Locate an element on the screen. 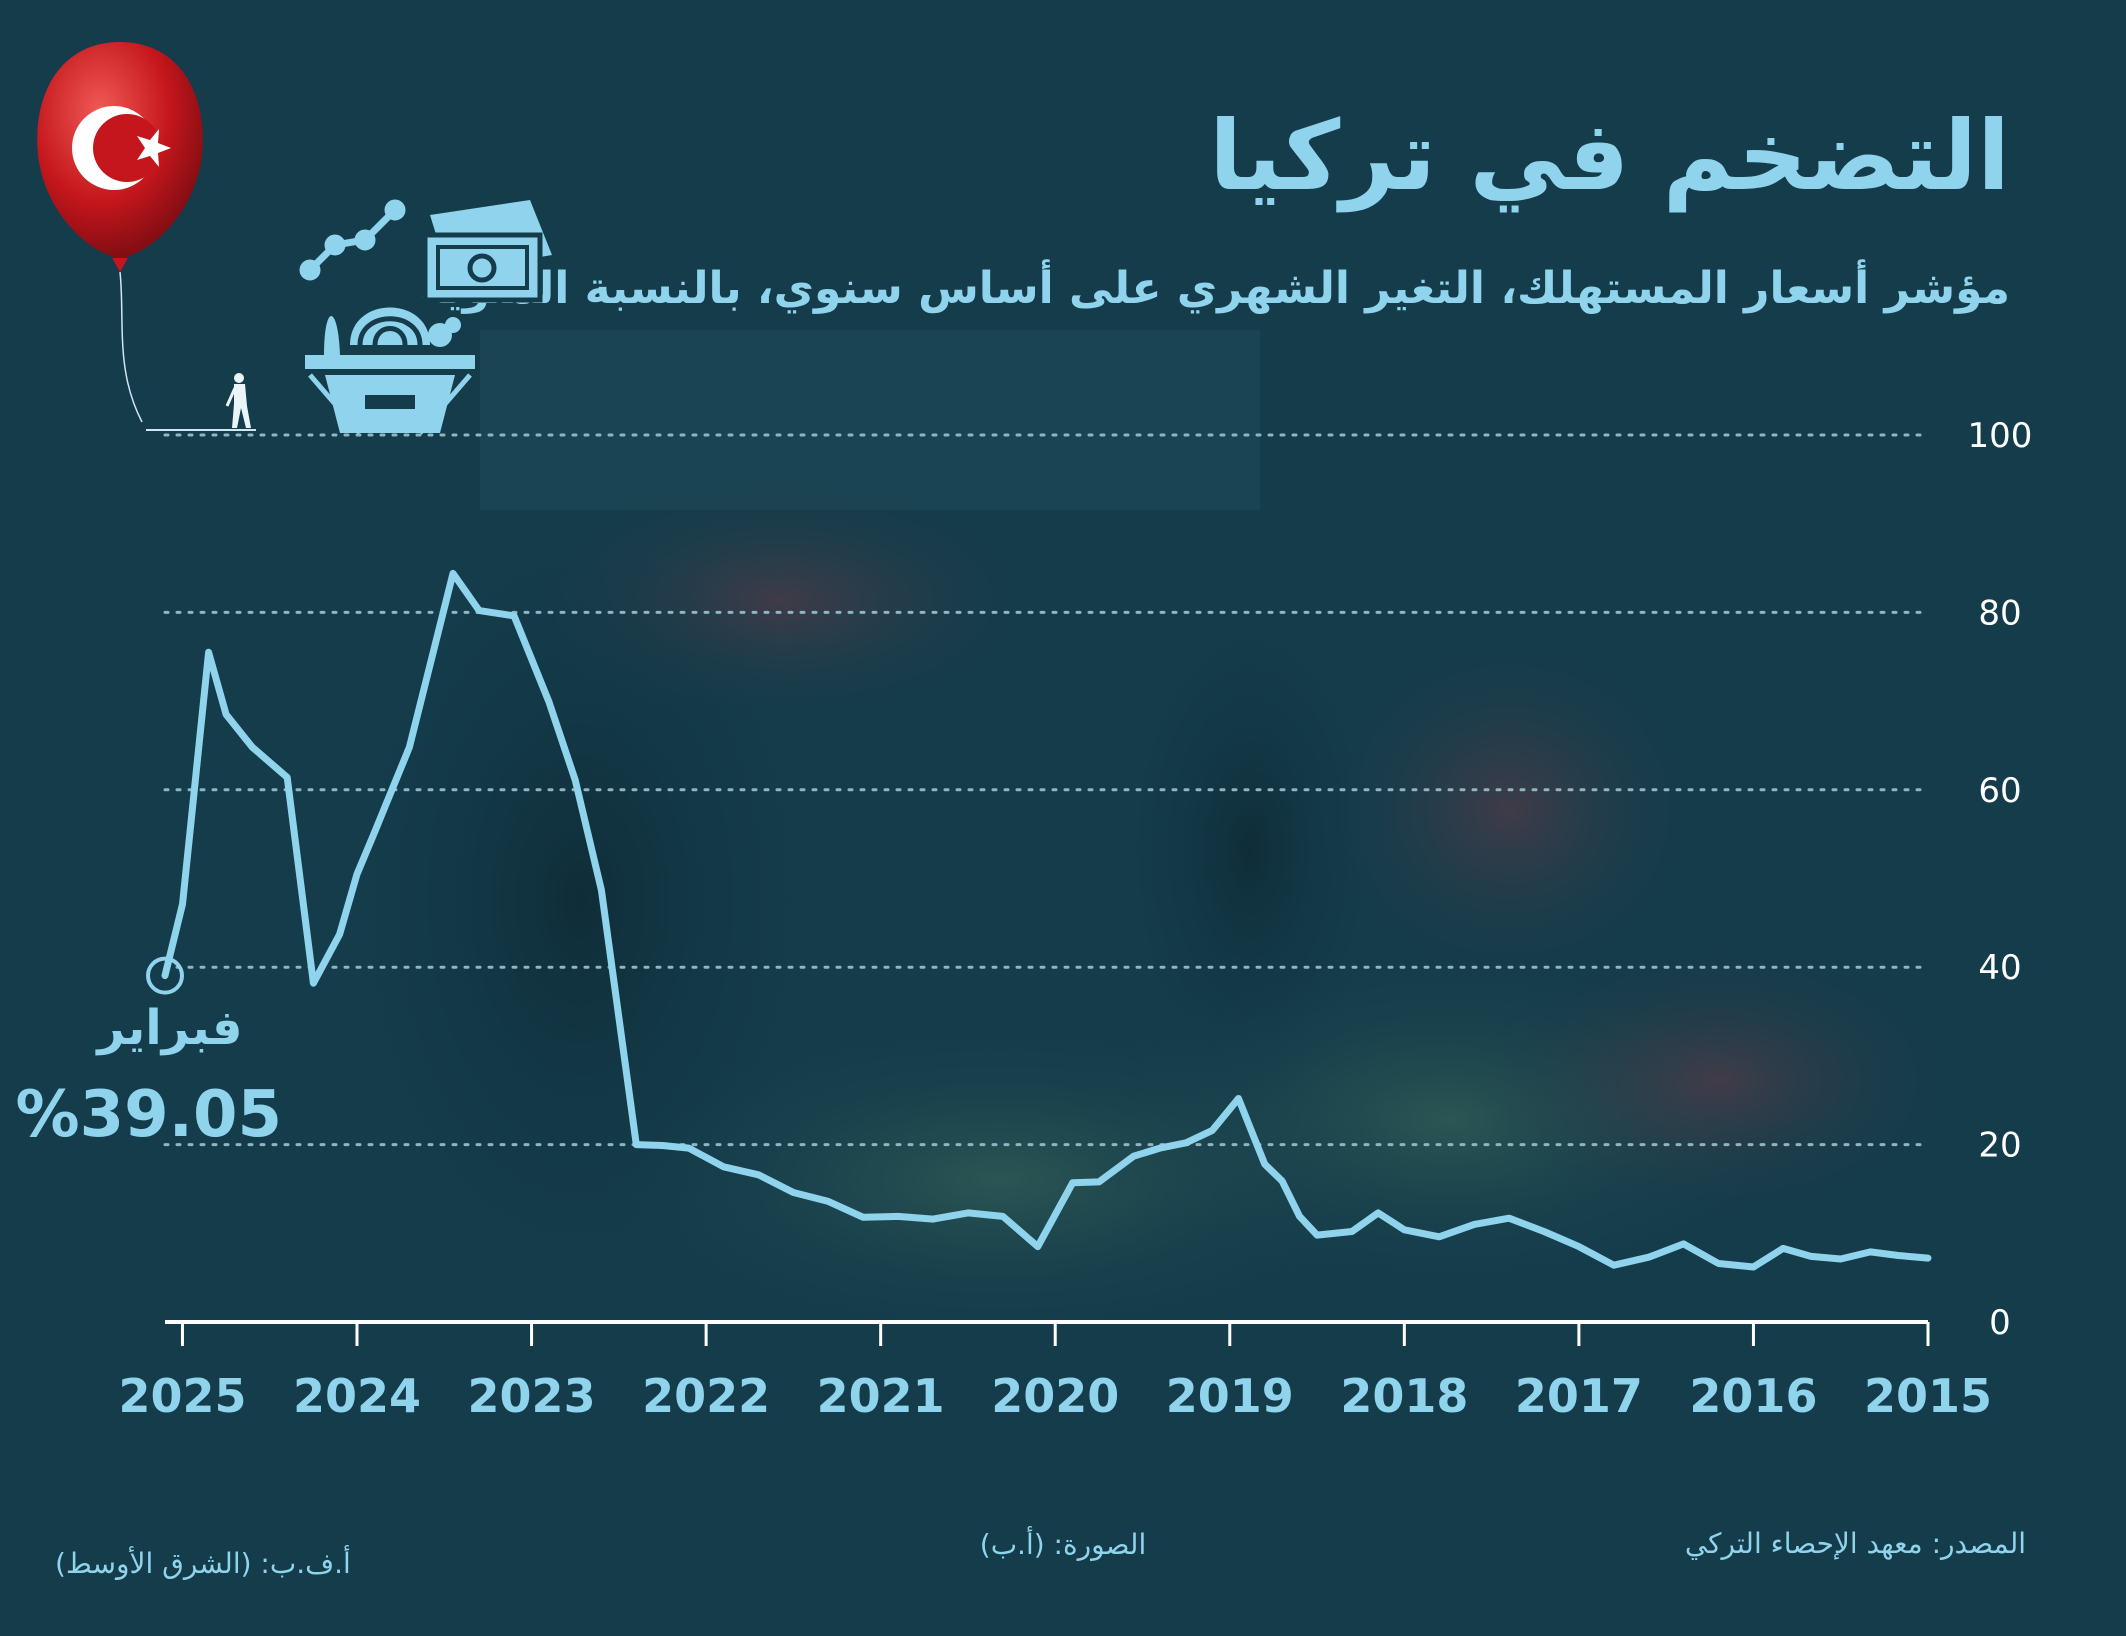 The width and height of the screenshot is (2126, 1636). x-tick-label: 2017 is located at coordinates (1579, 1396).